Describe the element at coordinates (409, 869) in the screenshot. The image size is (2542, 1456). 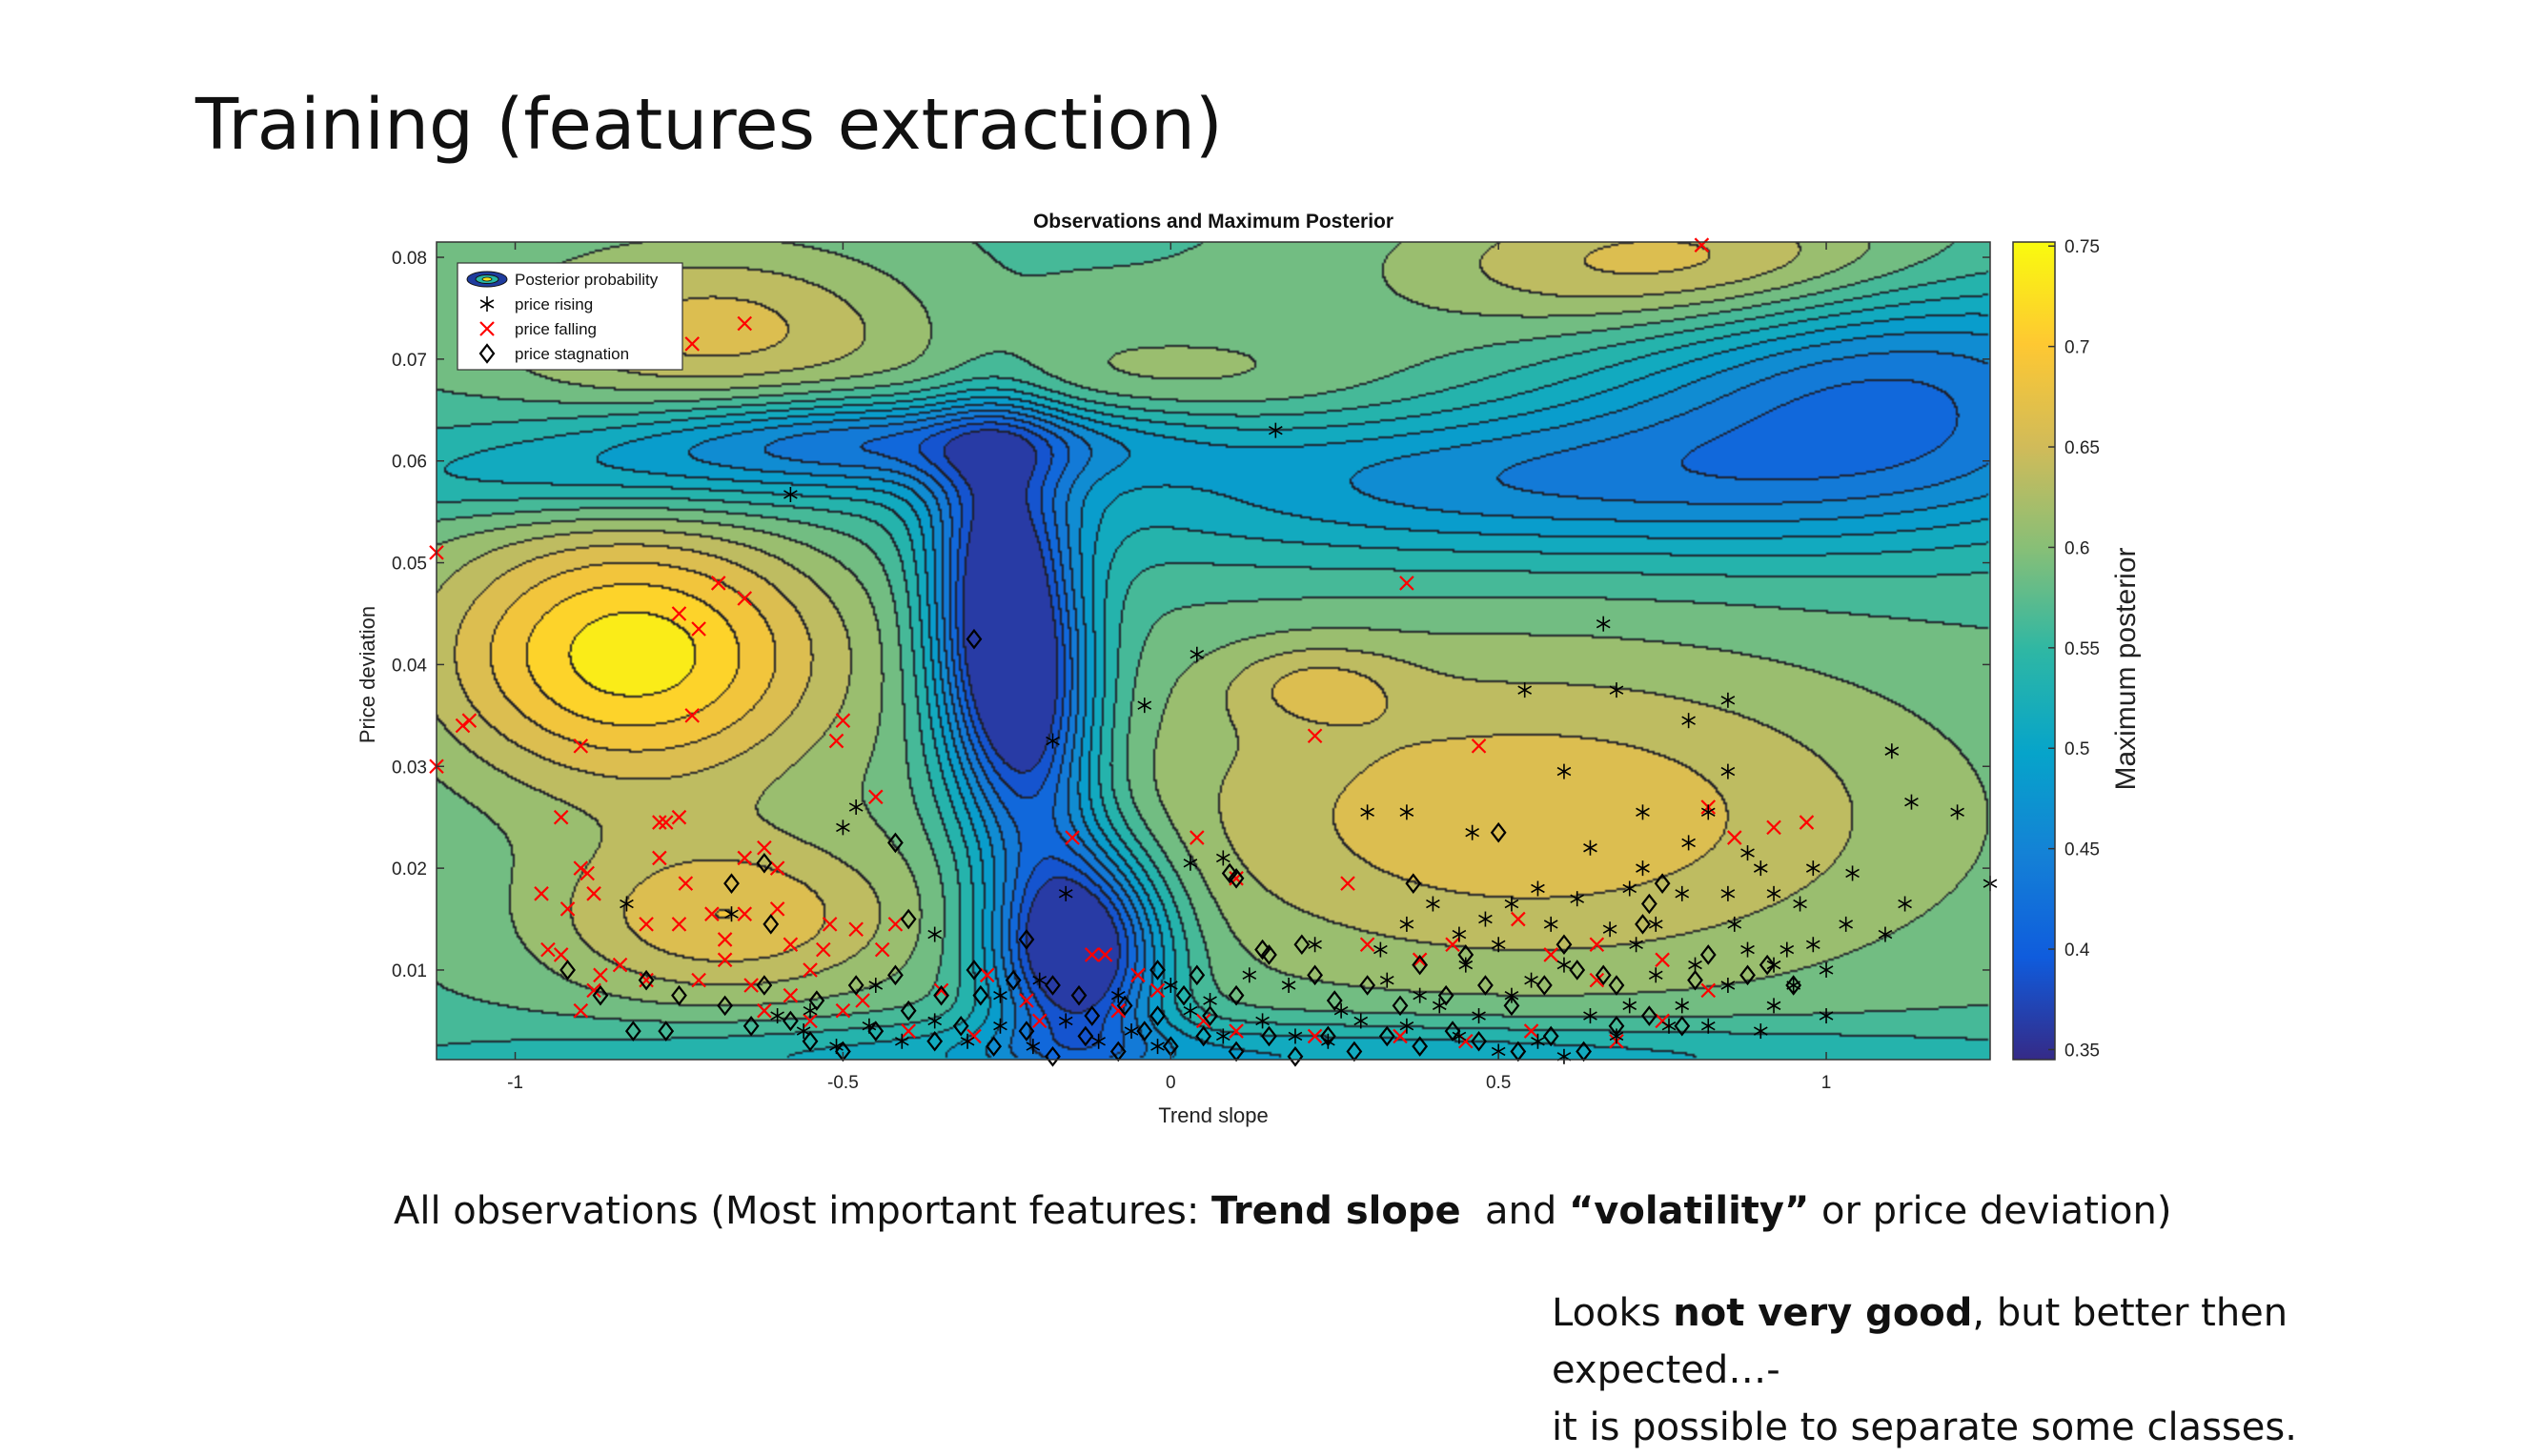
I see `y-tick-label: 0.02` at that location.